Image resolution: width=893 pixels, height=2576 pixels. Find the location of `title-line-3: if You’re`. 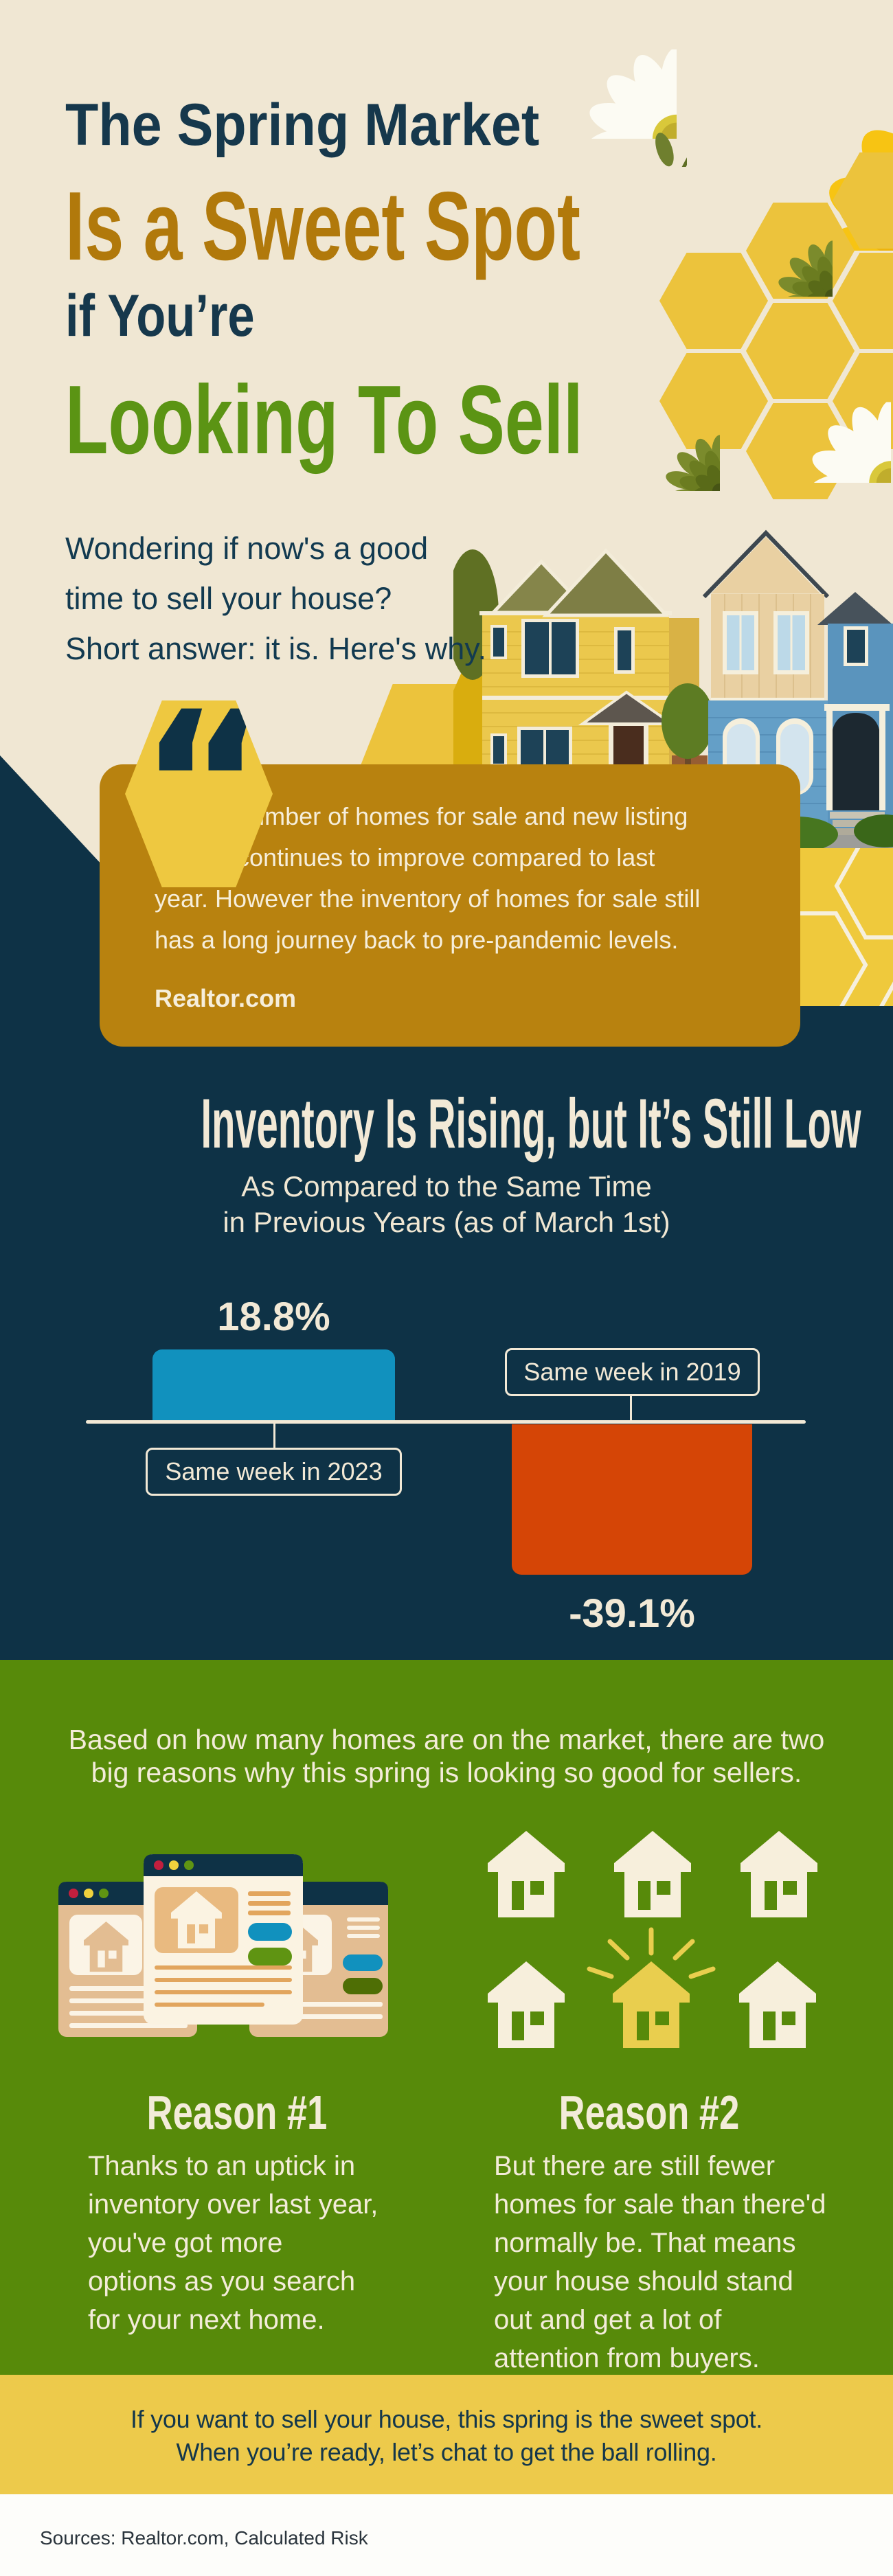

title-line-3: if You’re is located at coordinates (160, 316).